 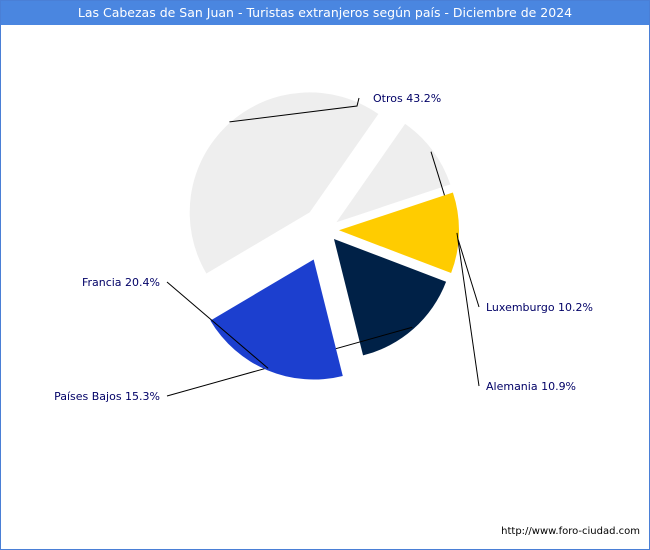 What do you see at coordinates (468, 309) in the screenshot?
I see `leader-line-alemania` at bounding box center [468, 309].